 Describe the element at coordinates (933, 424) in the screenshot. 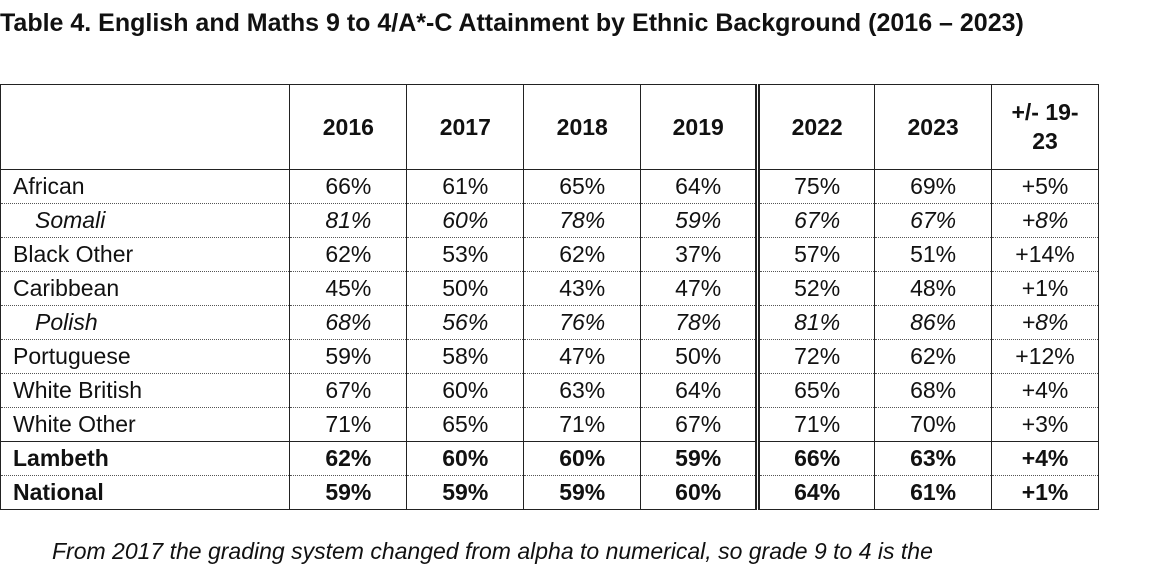

I see `table-cell: 70%` at that location.